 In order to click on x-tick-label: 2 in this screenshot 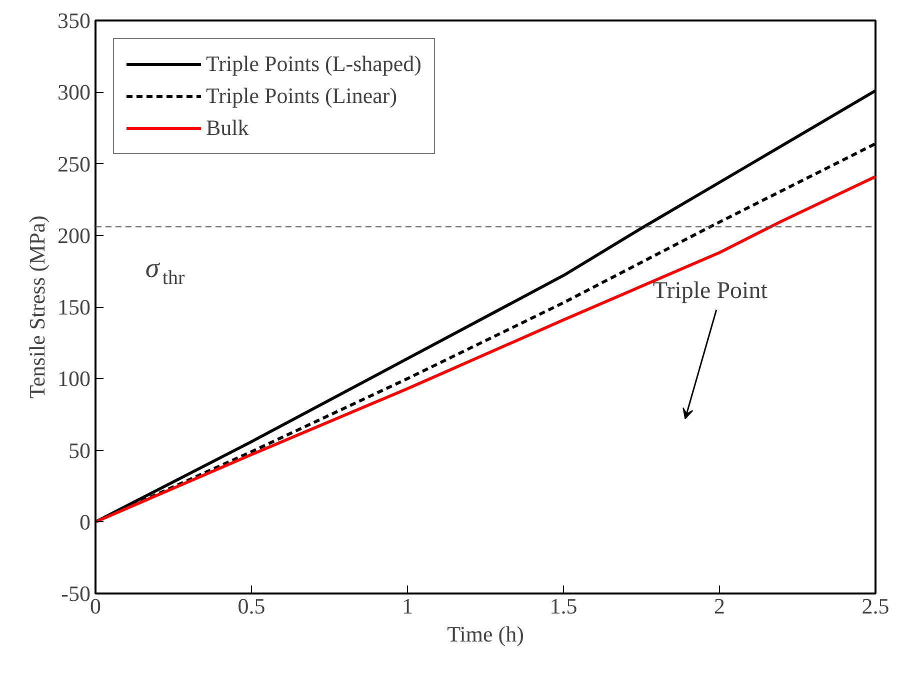, I will do `click(719, 606)`.